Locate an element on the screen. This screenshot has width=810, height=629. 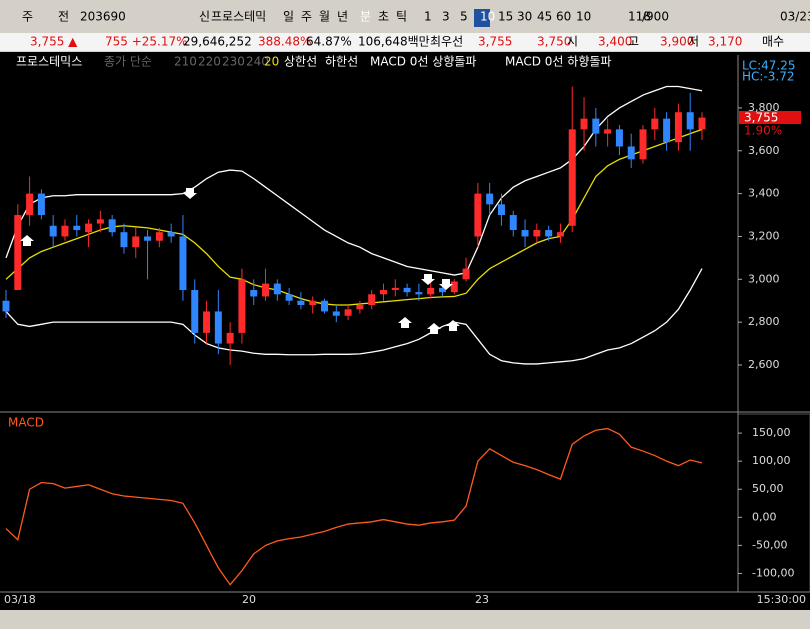
legend-item: 종가 단순 is located at coordinates (128, 62).